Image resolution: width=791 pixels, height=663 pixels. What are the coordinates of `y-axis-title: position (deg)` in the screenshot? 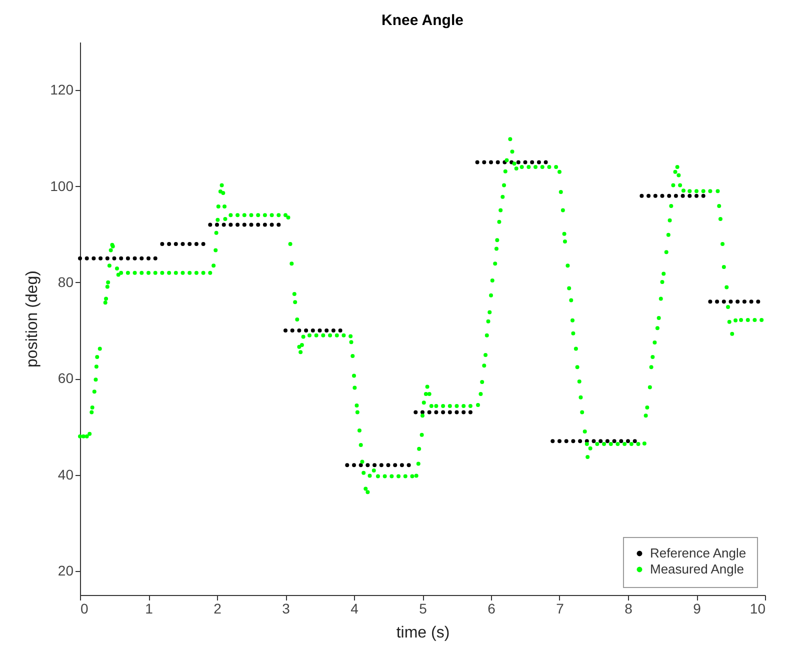 It's located at (33, 319).